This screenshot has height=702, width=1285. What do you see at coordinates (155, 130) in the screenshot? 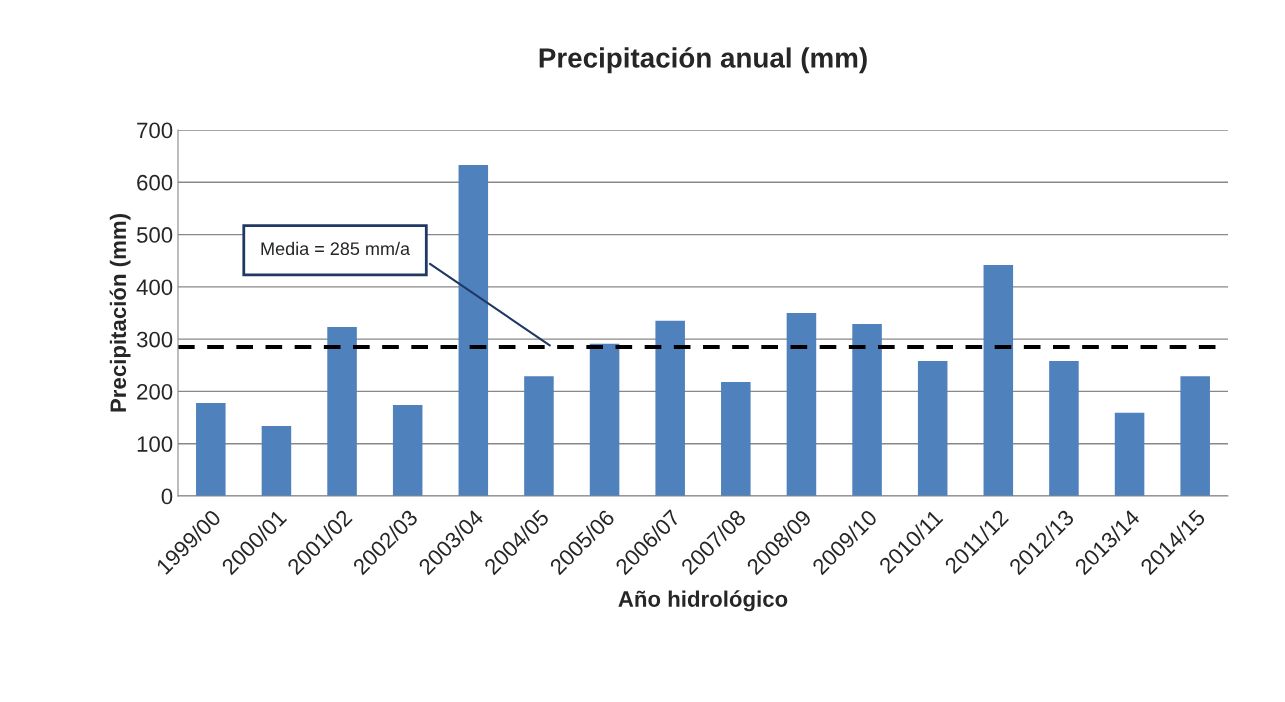
I see `y-tick-label: 700` at bounding box center [155, 130].